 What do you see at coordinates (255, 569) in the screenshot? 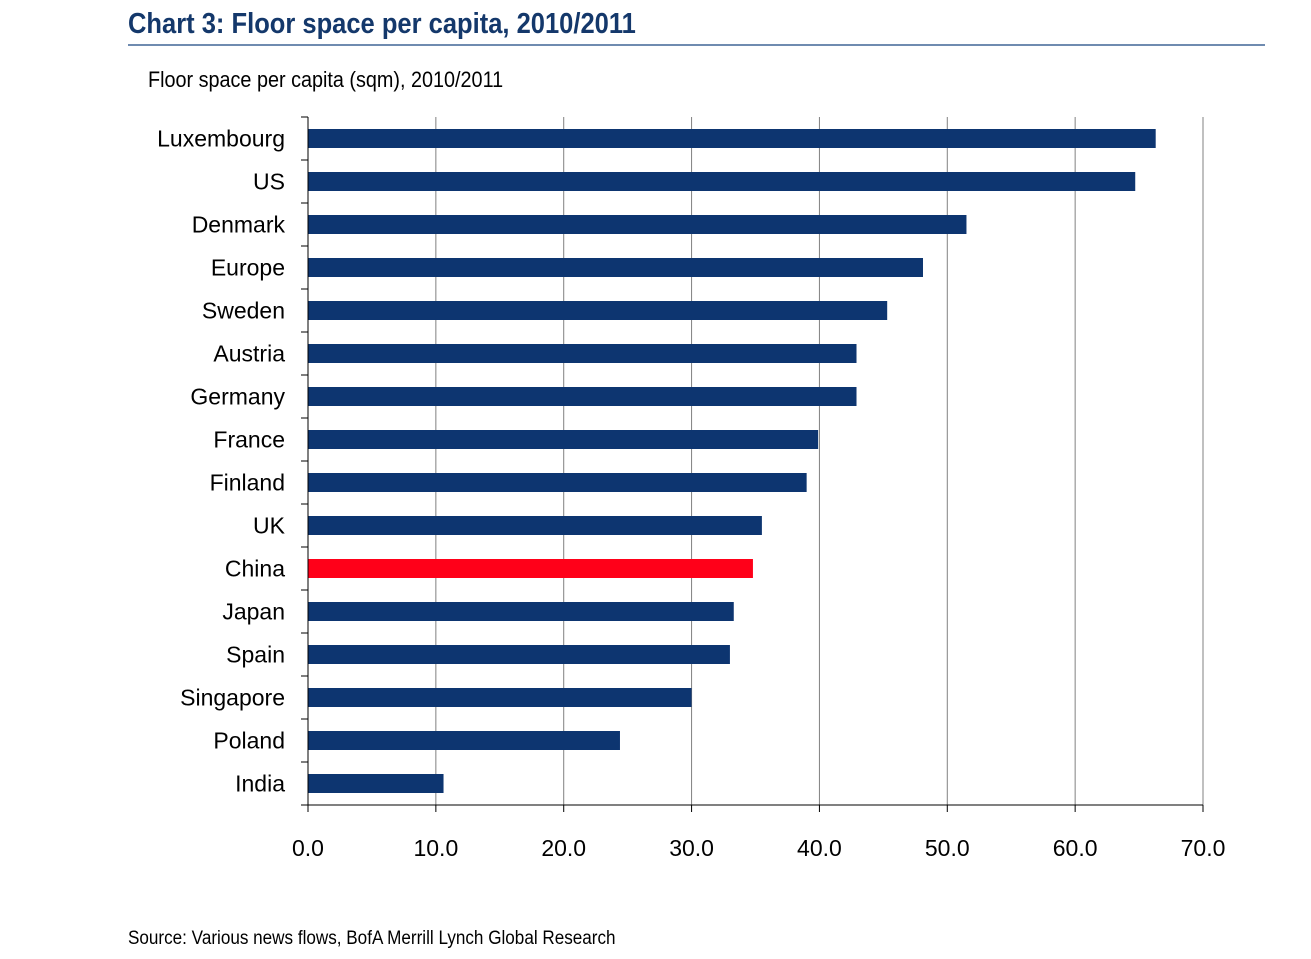
I see `category-label: China` at bounding box center [255, 569].